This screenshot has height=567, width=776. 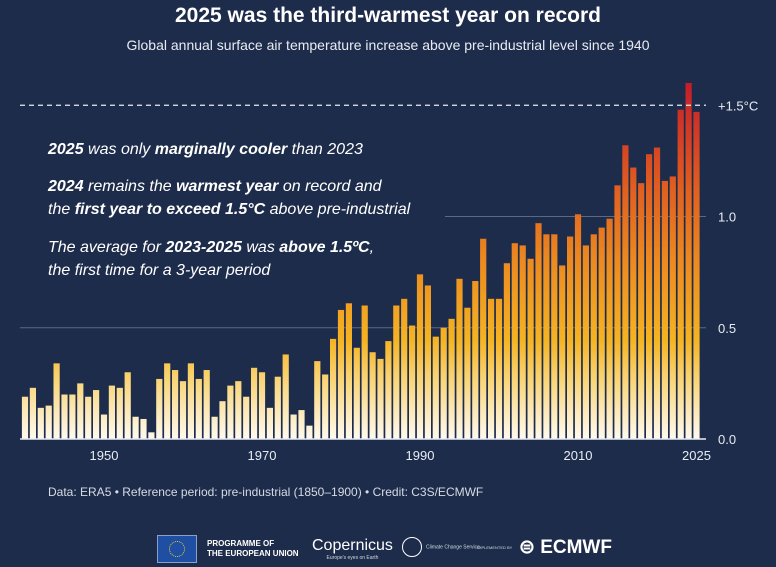 I want to click on bar-1982, so click(x=356, y=393).